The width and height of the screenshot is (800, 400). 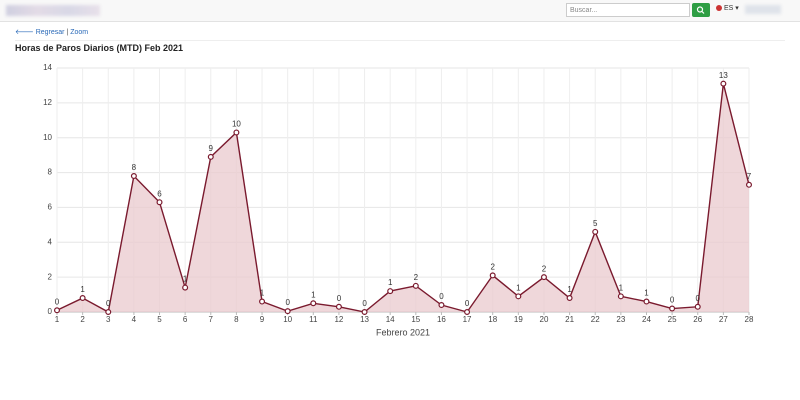 I want to click on back-text: Regresar, so click(x=50, y=32).